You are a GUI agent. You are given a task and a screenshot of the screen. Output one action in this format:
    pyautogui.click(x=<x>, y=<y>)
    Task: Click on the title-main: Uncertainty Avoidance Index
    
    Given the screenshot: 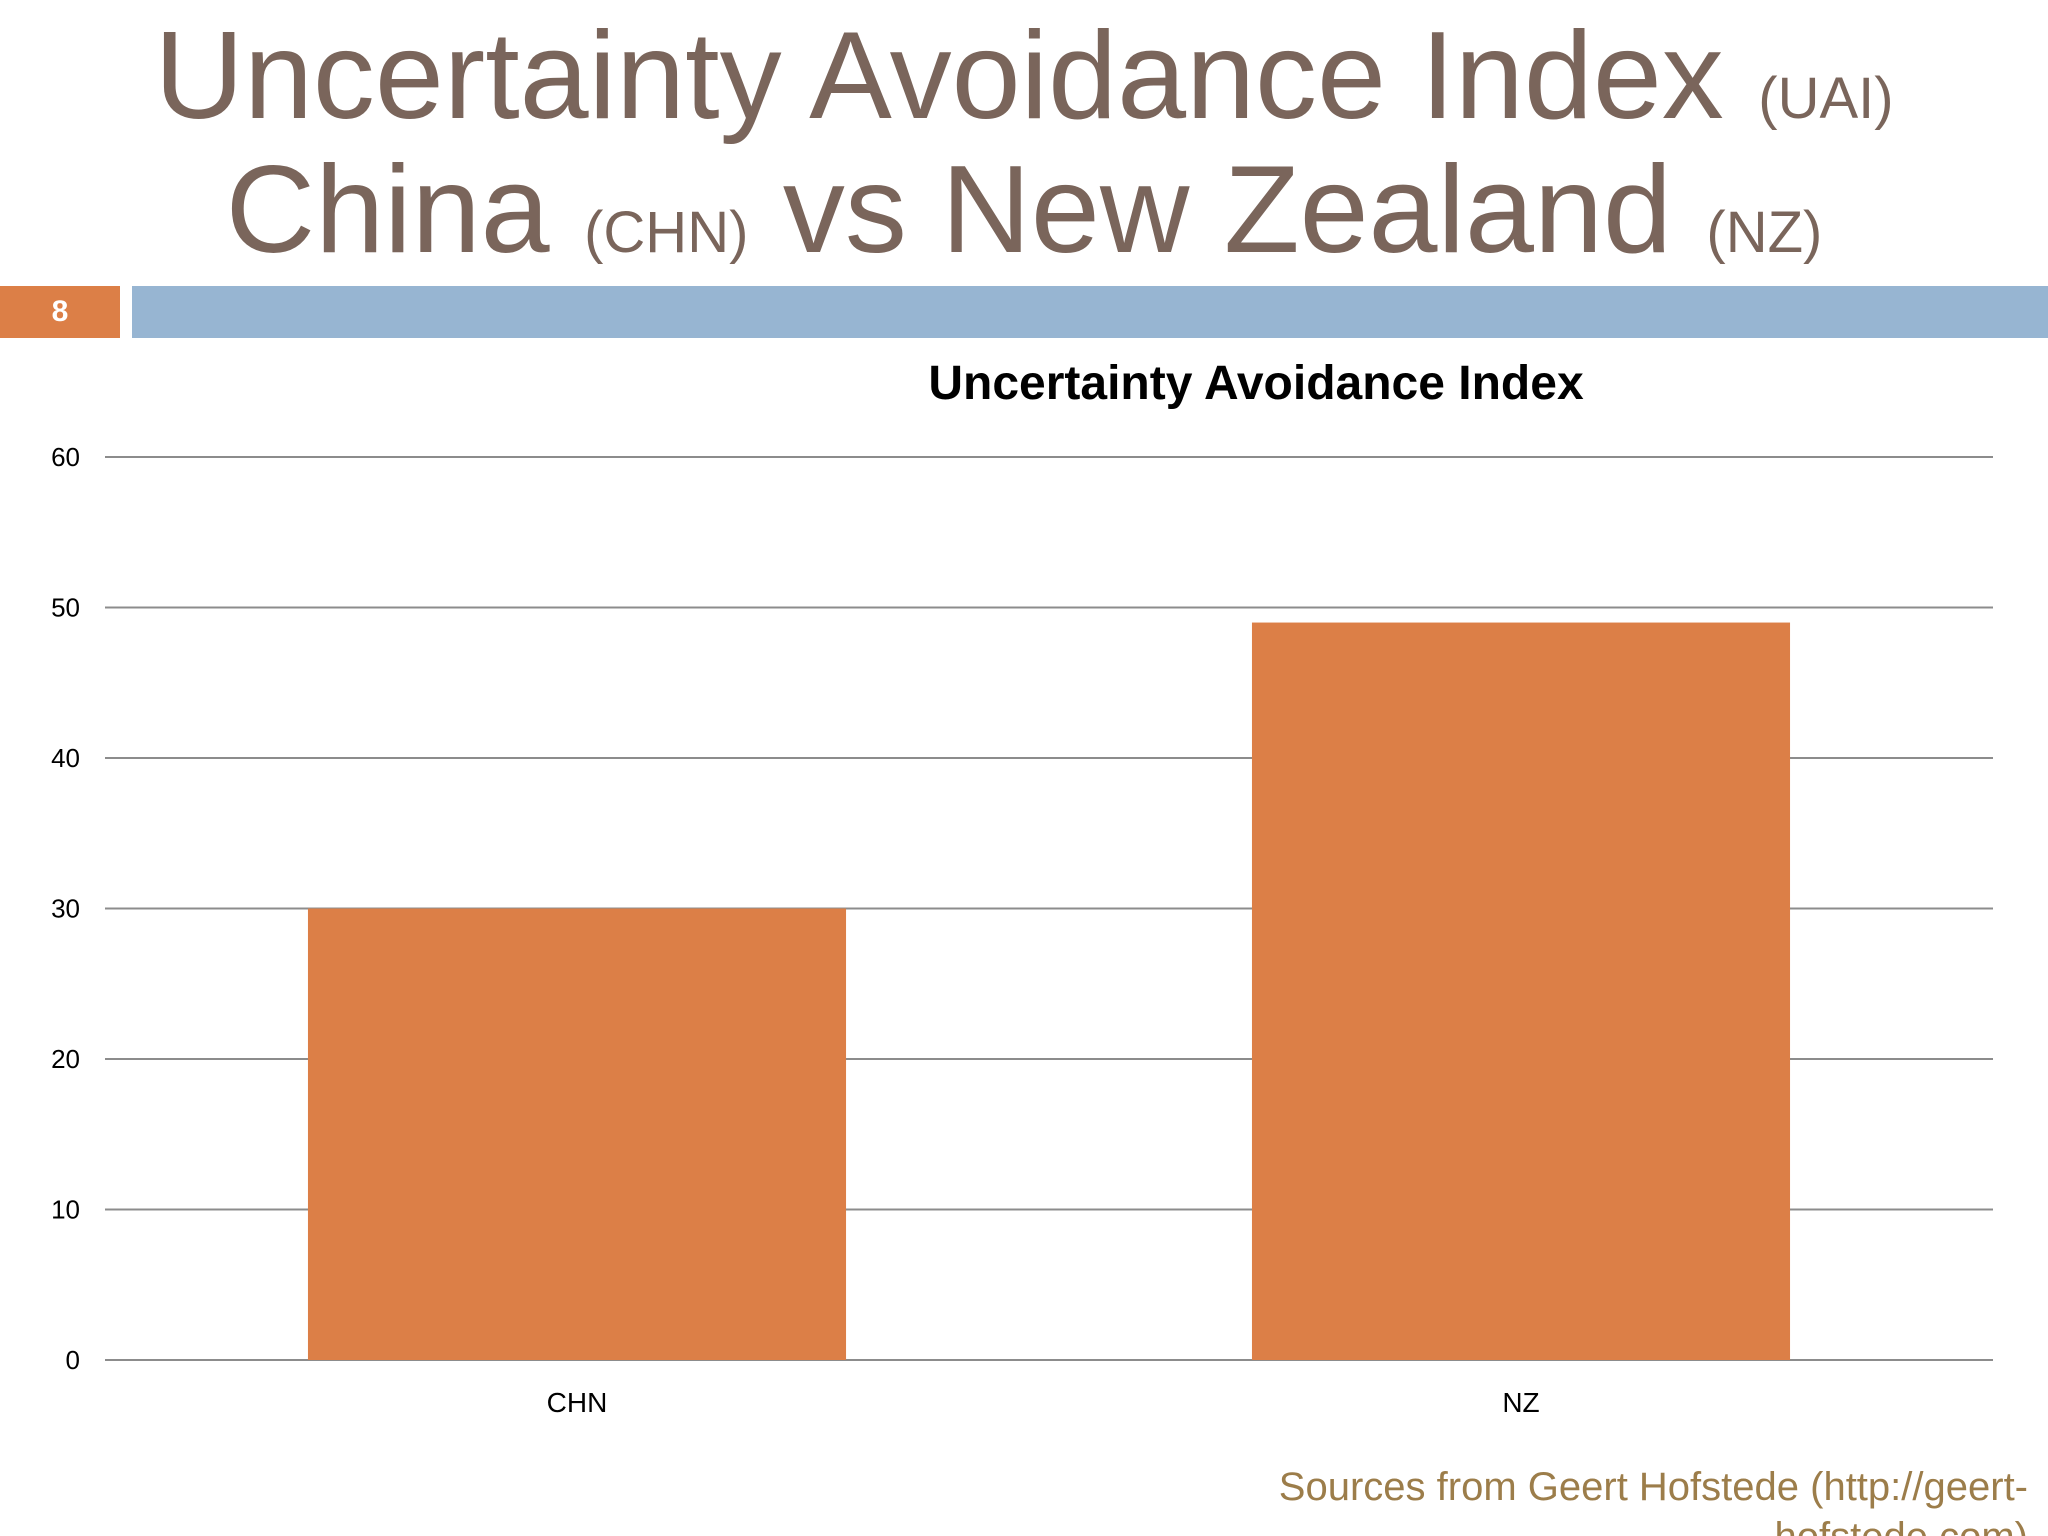 What is the action you would take?
    pyautogui.click(x=939, y=76)
    